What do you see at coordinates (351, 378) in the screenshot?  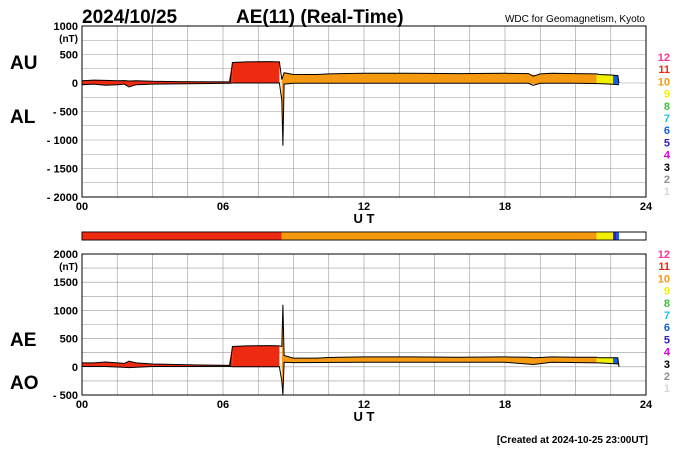 I see `series-line-ao` at bounding box center [351, 378].